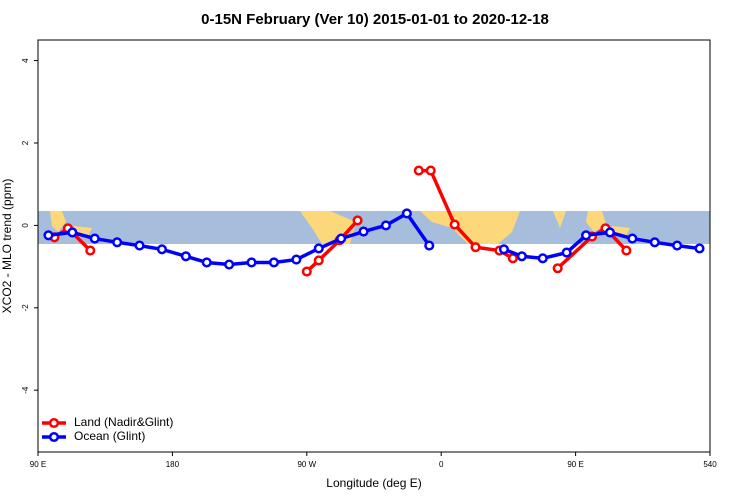 The image size is (750, 500). What do you see at coordinates (25, 225) in the screenshot?
I see `y-tick-label: 0` at bounding box center [25, 225].